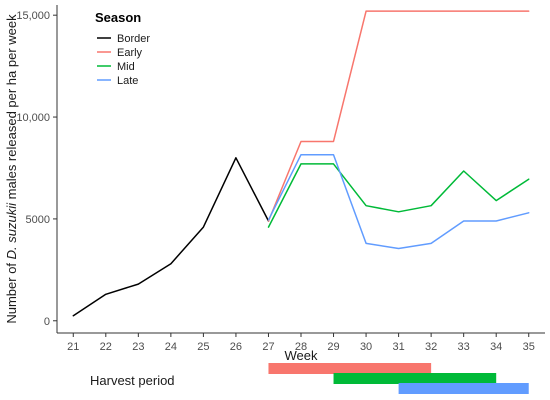  Describe the element at coordinates (33, 16) in the screenshot. I see `y-tick-label: 15,000` at that location.